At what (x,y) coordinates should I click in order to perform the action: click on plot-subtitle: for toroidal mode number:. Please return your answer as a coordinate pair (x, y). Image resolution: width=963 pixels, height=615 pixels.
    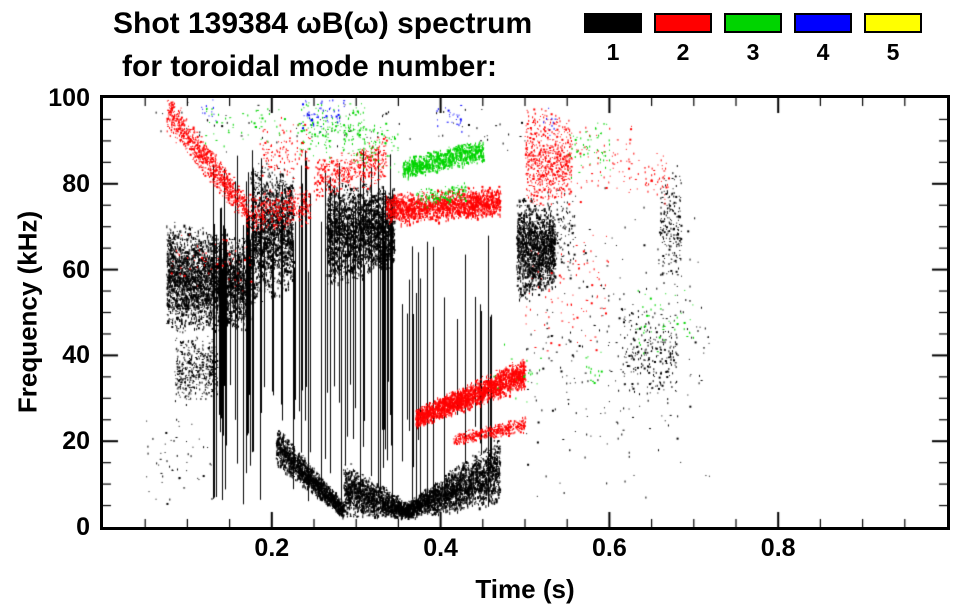
    Looking at the image, I should click on (309, 66).